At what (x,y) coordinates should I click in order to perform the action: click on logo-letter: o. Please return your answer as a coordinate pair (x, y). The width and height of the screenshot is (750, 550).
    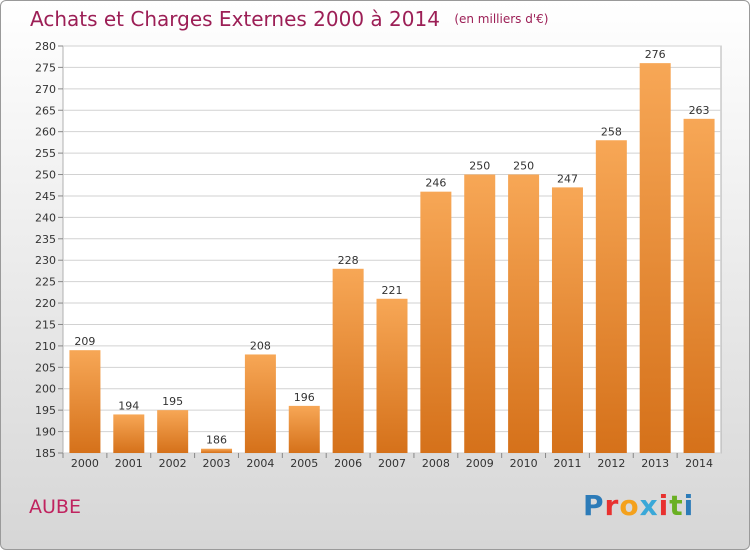
    Looking at the image, I should click on (629, 505).